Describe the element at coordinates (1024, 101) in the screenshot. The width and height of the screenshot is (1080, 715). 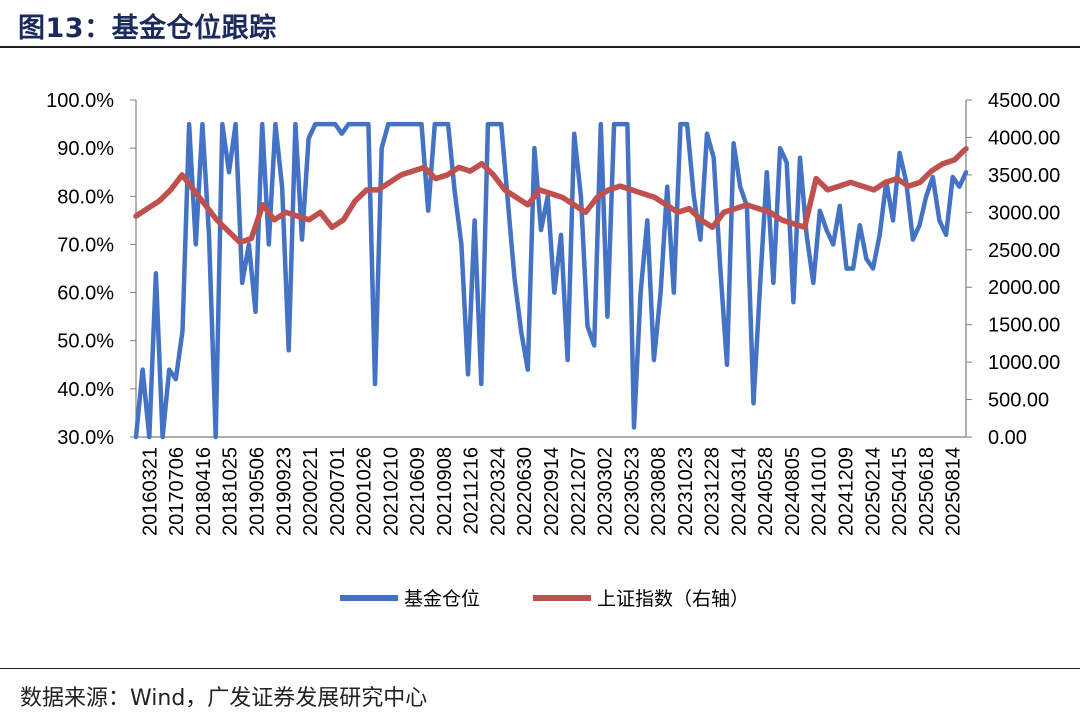
I see `right-tick-label: 4500.00` at that location.